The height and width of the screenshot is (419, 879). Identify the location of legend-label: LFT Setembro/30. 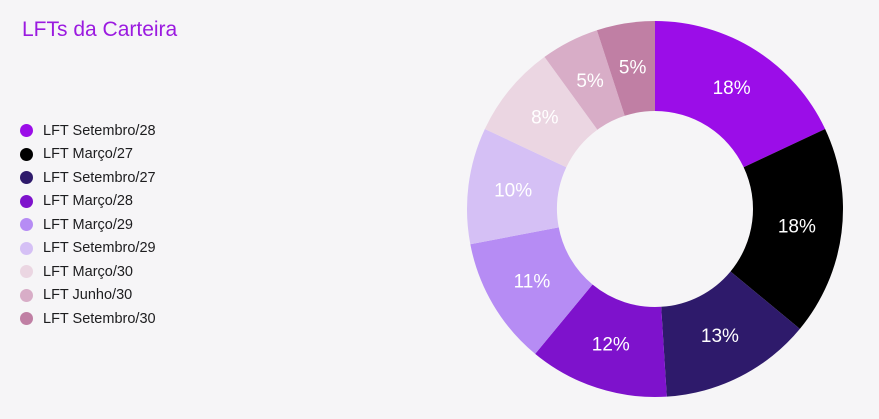
(99, 318).